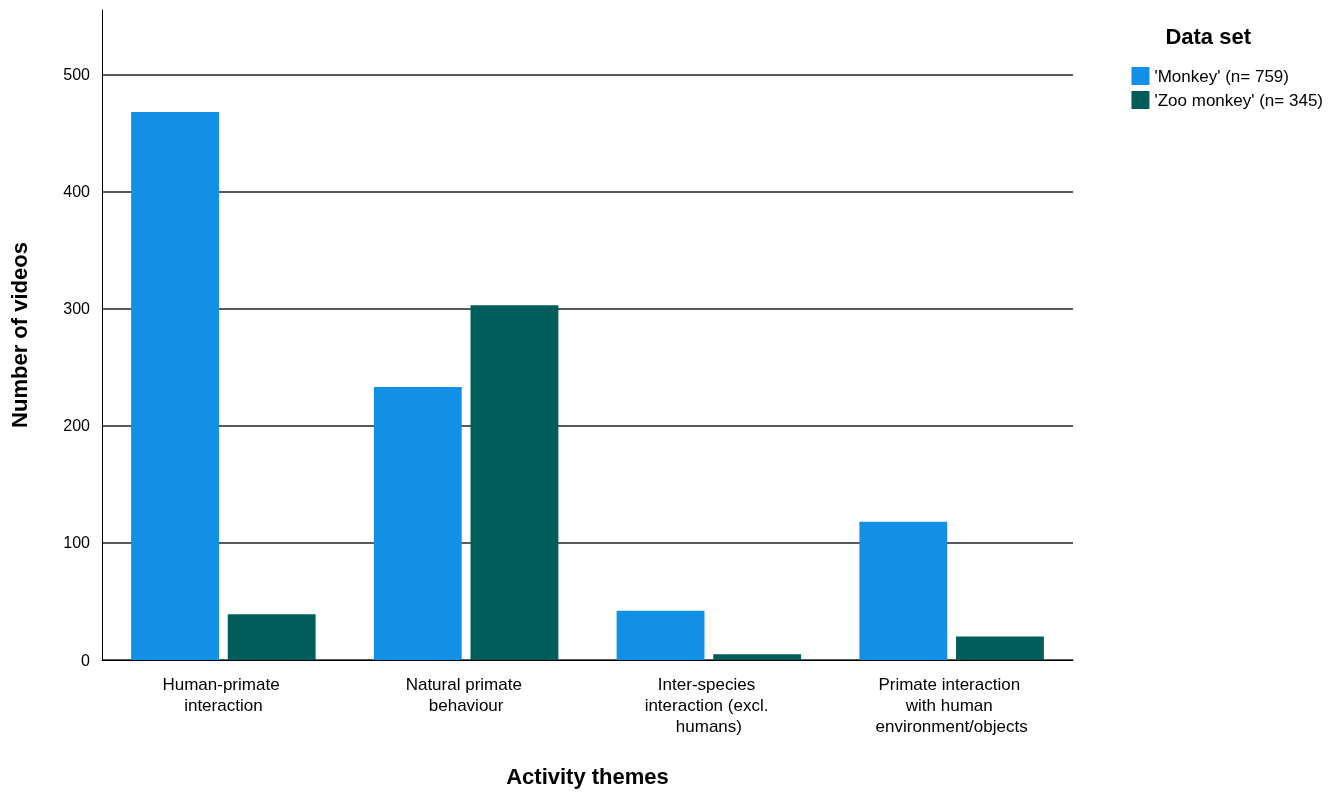 This screenshot has width=1336, height=800. What do you see at coordinates (77, 309) in the screenshot?
I see `y-tick-label: 300` at bounding box center [77, 309].